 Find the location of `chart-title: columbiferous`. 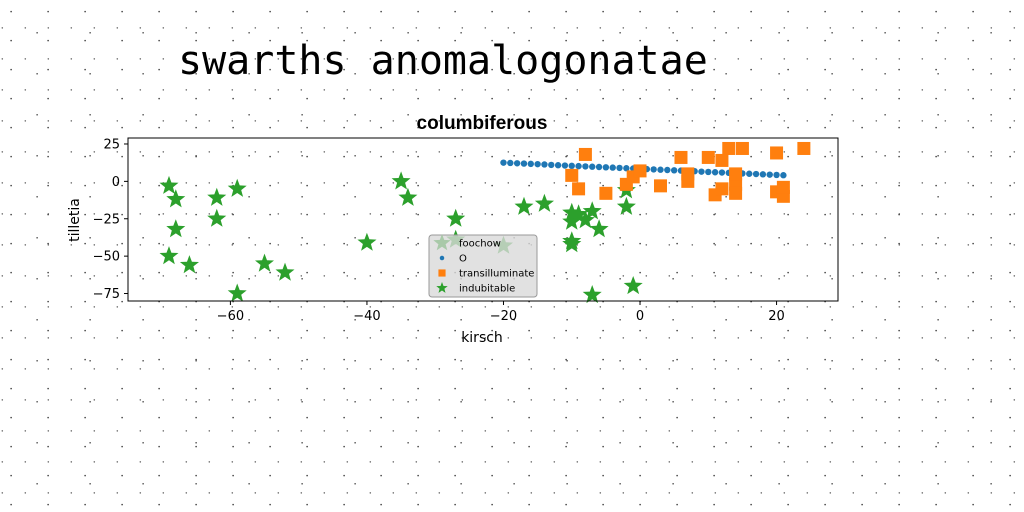

chart-title: columbiferous is located at coordinates (482, 123).